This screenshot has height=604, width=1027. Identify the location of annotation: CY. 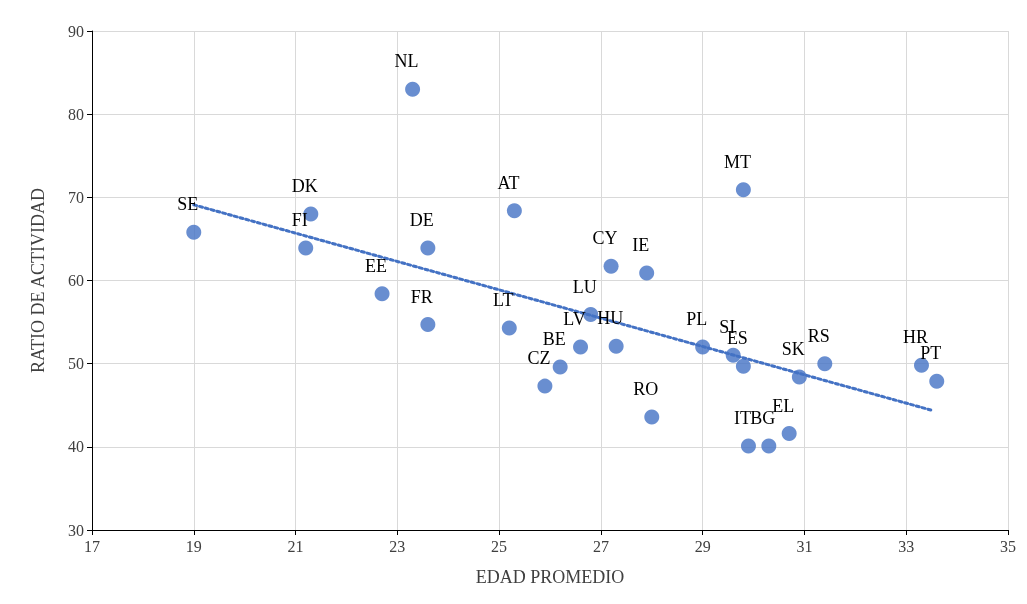
(605, 238).